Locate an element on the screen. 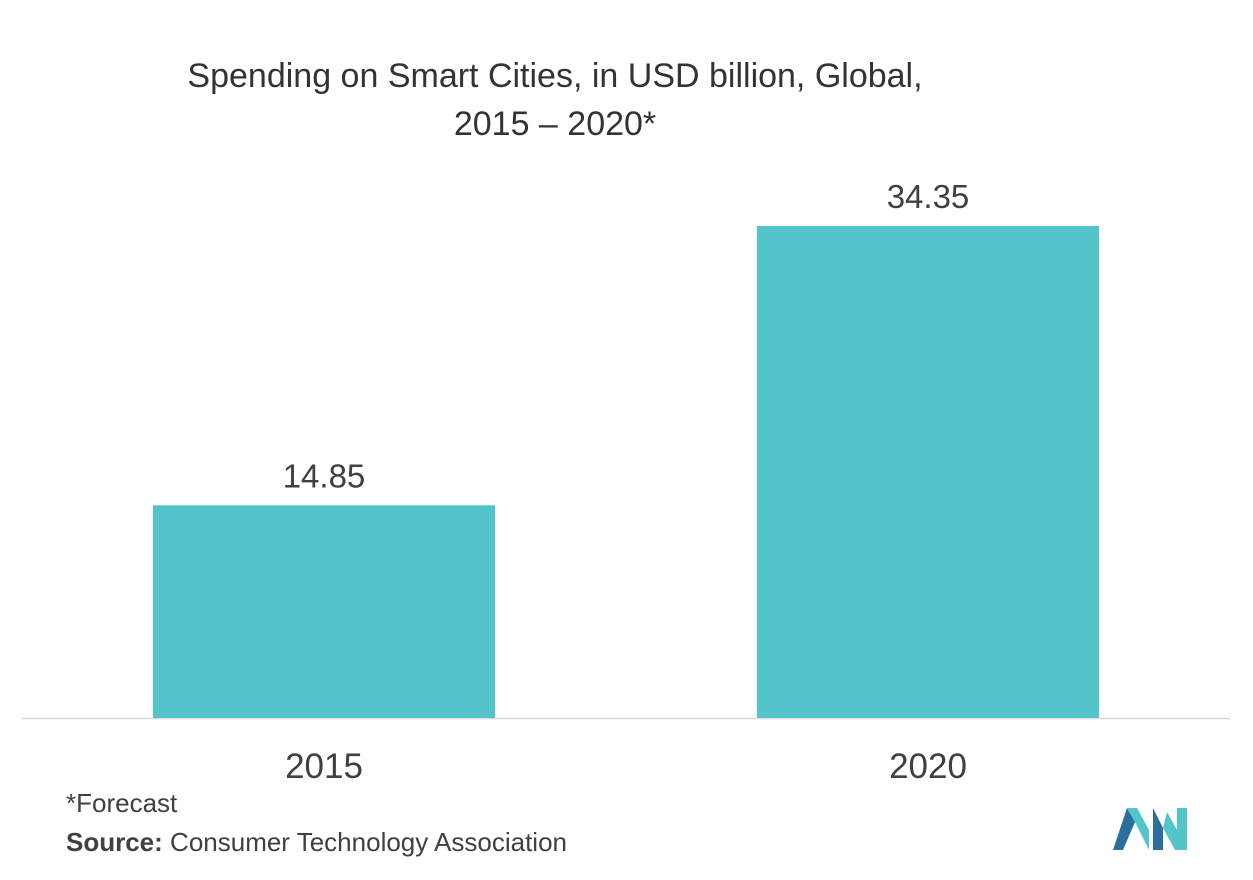 This screenshot has width=1253, height=880. source-note: Source: Consumer Technology Association is located at coordinates (316, 842).